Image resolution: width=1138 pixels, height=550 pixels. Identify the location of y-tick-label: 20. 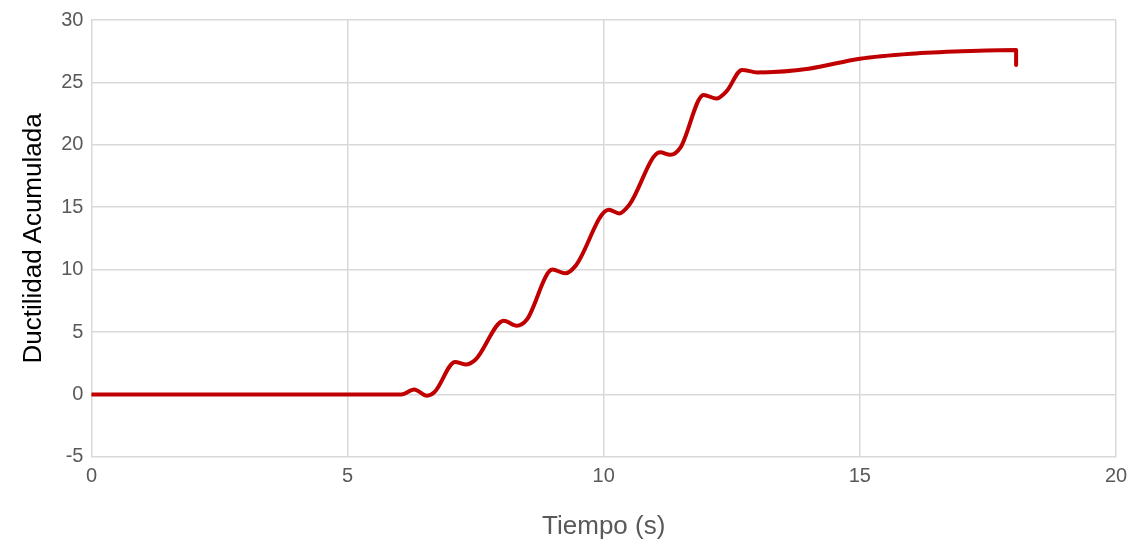
(72, 143).